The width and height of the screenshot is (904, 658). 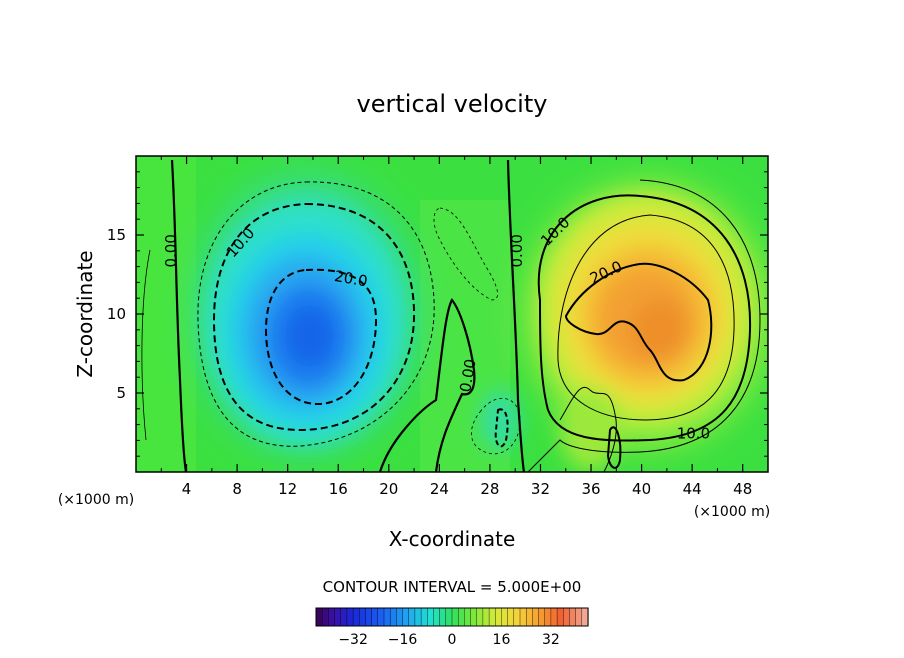 I want to click on x-tick-label: 8, so click(x=237, y=489).